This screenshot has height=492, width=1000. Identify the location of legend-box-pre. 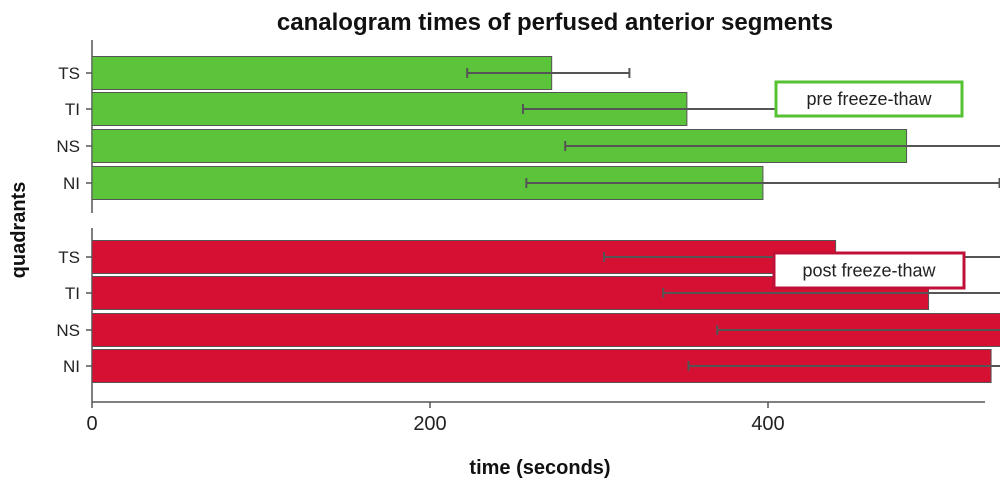
(869, 99).